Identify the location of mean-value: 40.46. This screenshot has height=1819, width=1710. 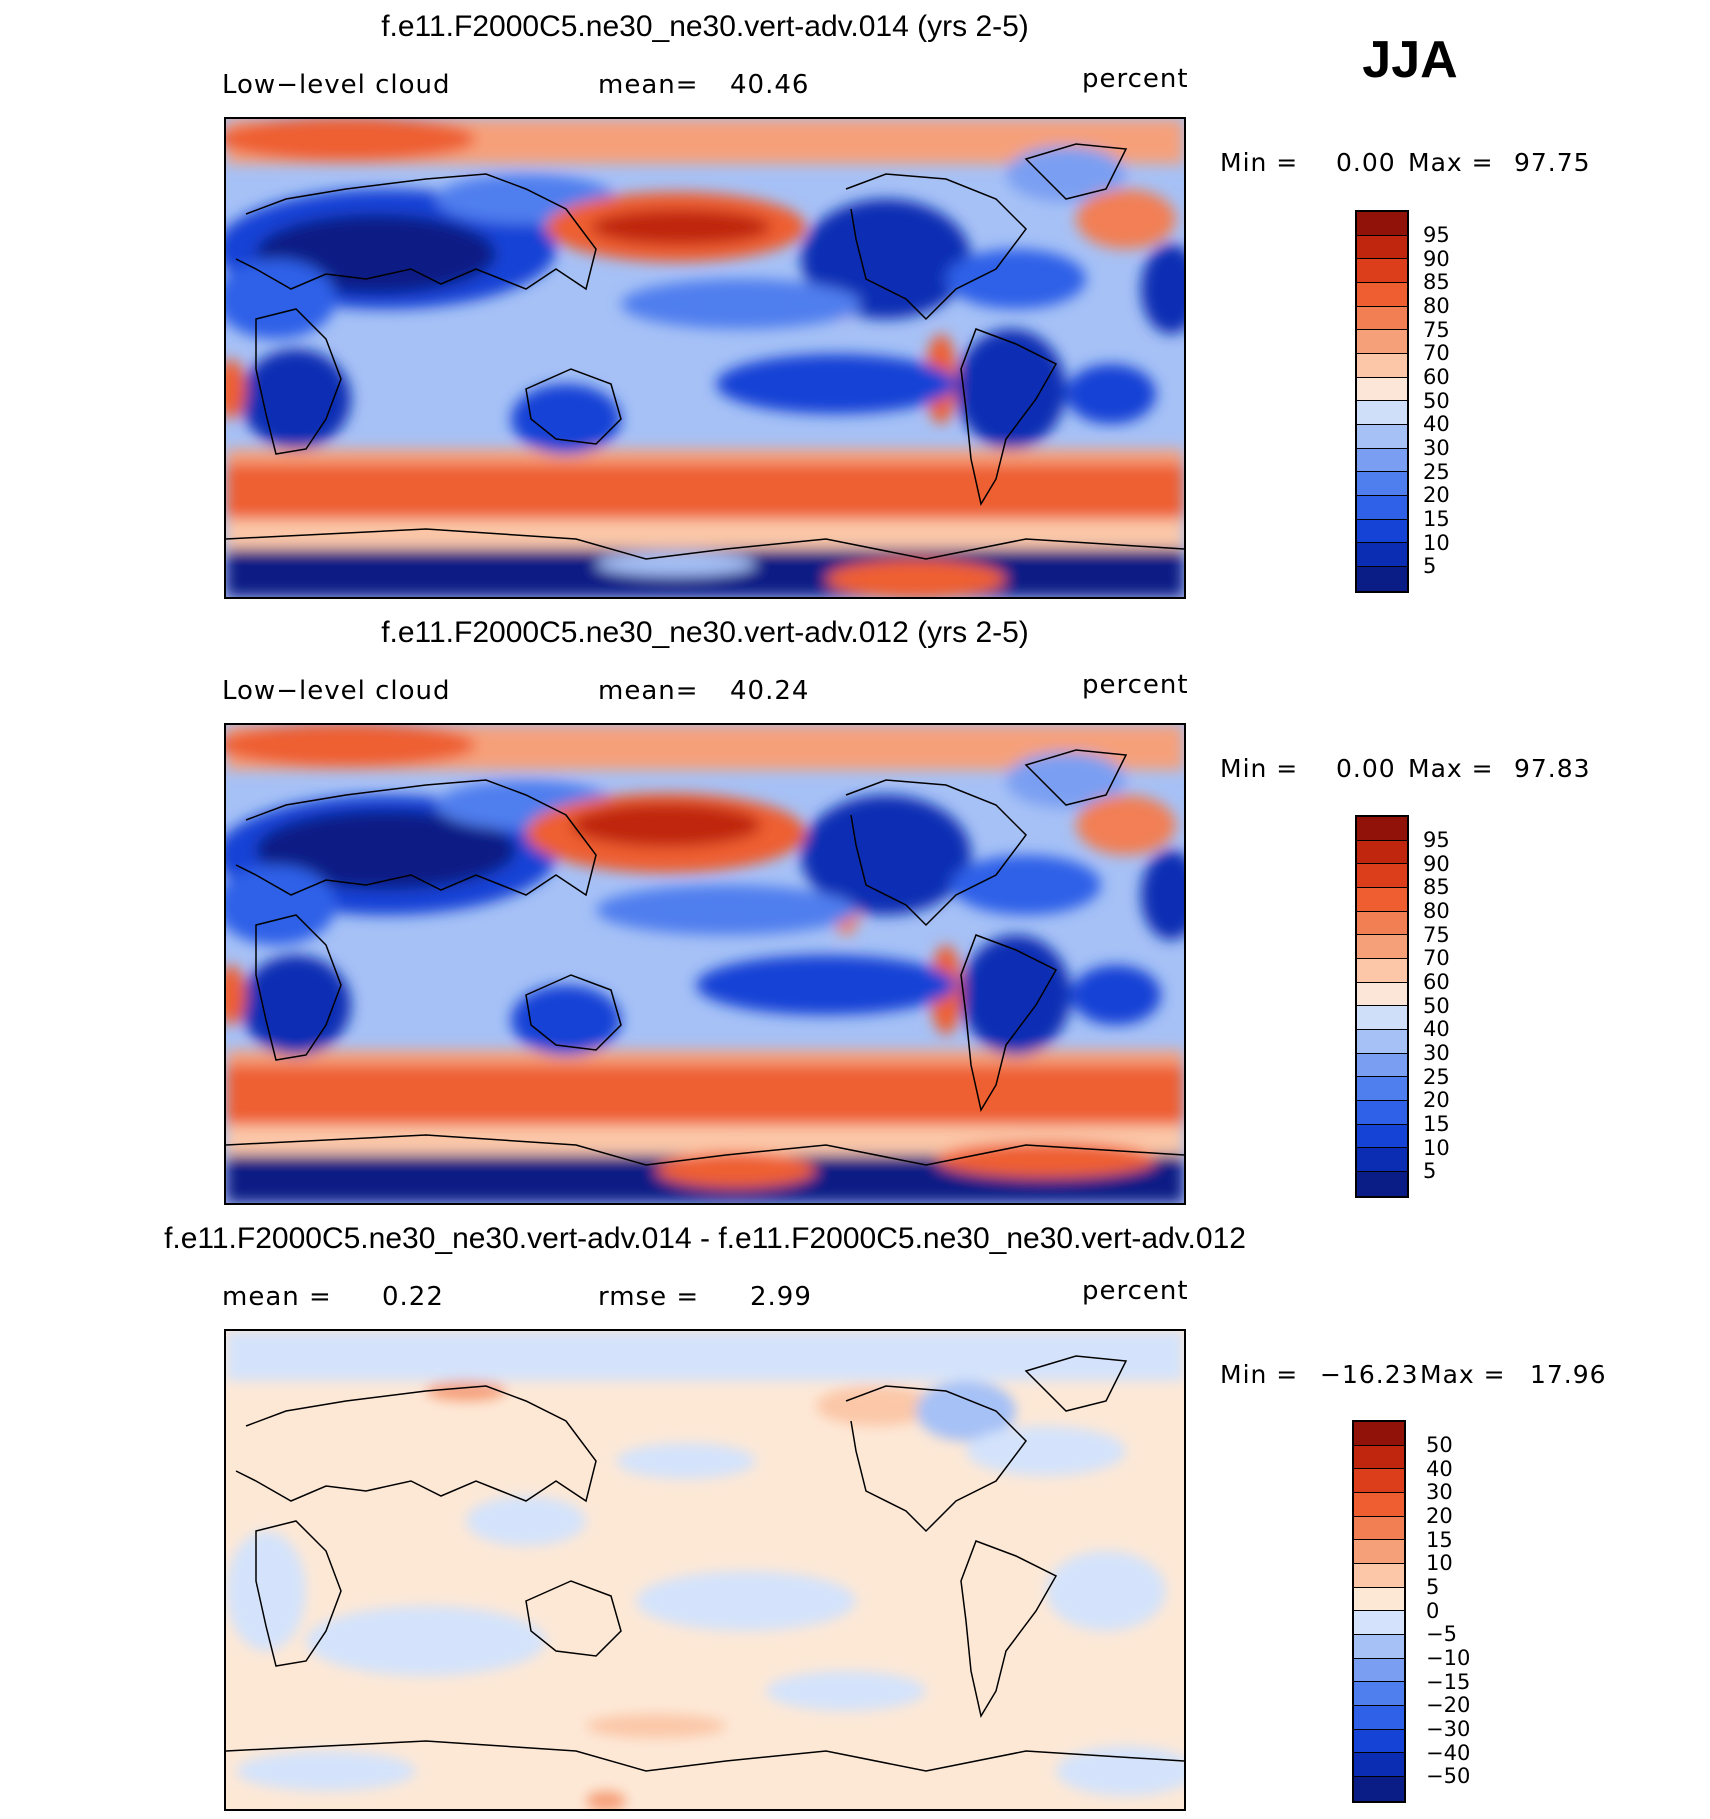
(770, 85).